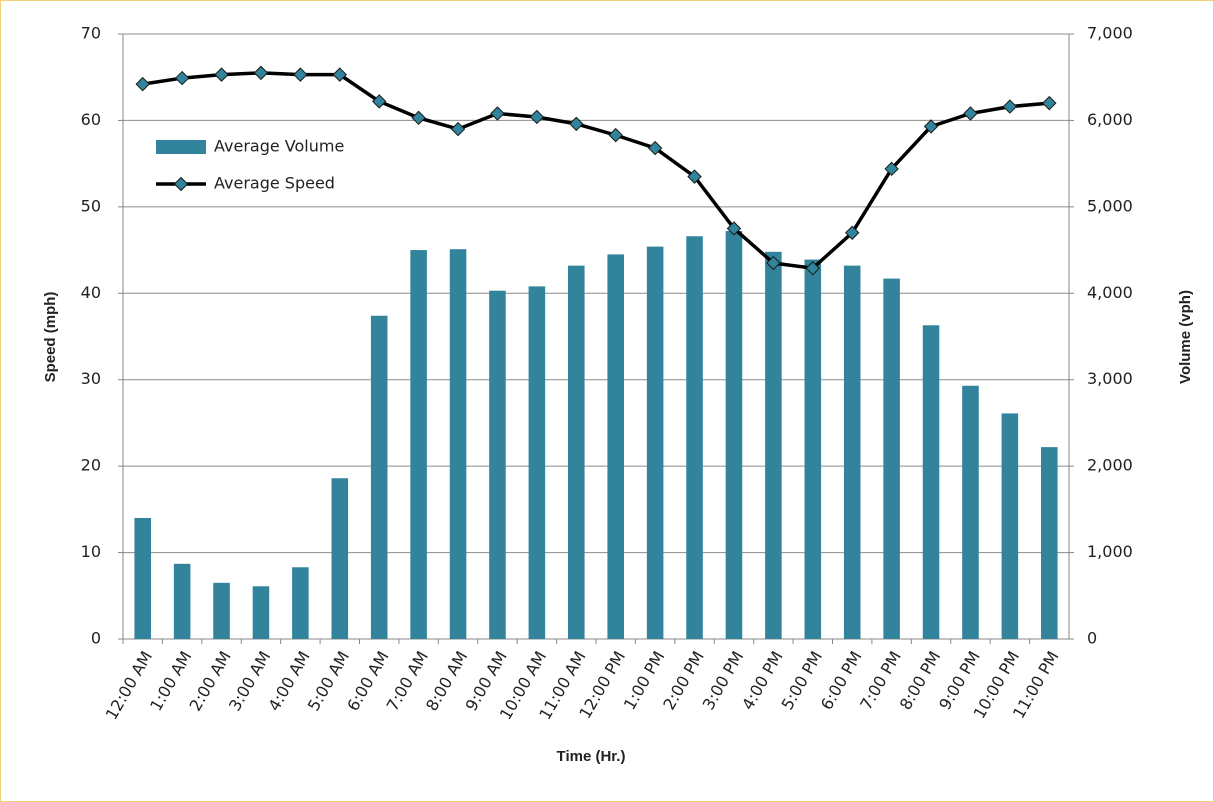  I want to click on legend-label: Average Speed, so click(274, 183).